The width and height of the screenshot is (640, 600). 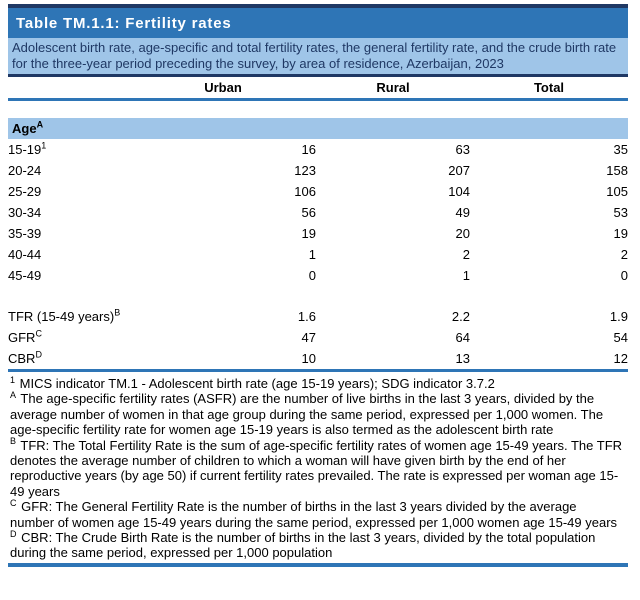 What do you see at coordinates (13, 379) in the screenshot?
I see `footnote-marker: 1` at bounding box center [13, 379].